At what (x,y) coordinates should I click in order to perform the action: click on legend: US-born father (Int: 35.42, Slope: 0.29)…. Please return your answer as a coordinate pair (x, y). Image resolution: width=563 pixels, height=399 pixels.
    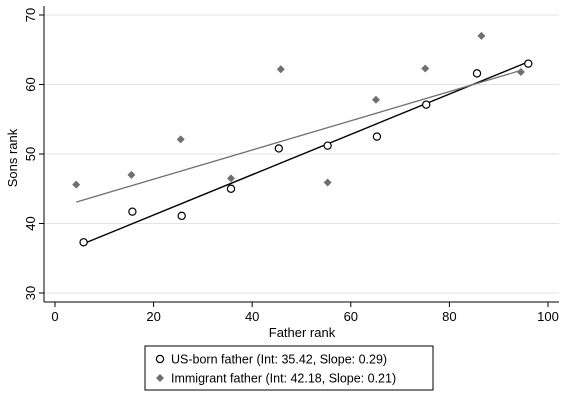
    Looking at the image, I should click on (289, 368).